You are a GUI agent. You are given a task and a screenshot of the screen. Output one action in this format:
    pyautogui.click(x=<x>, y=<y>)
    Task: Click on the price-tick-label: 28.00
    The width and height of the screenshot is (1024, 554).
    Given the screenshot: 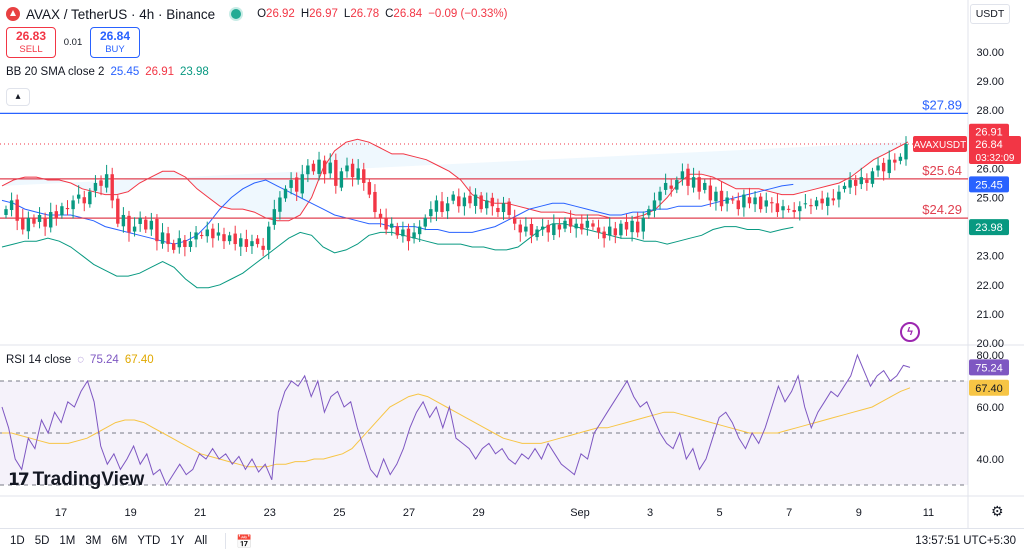 What is the action you would take?
    pyautogui.click(x=990, y=111)
    